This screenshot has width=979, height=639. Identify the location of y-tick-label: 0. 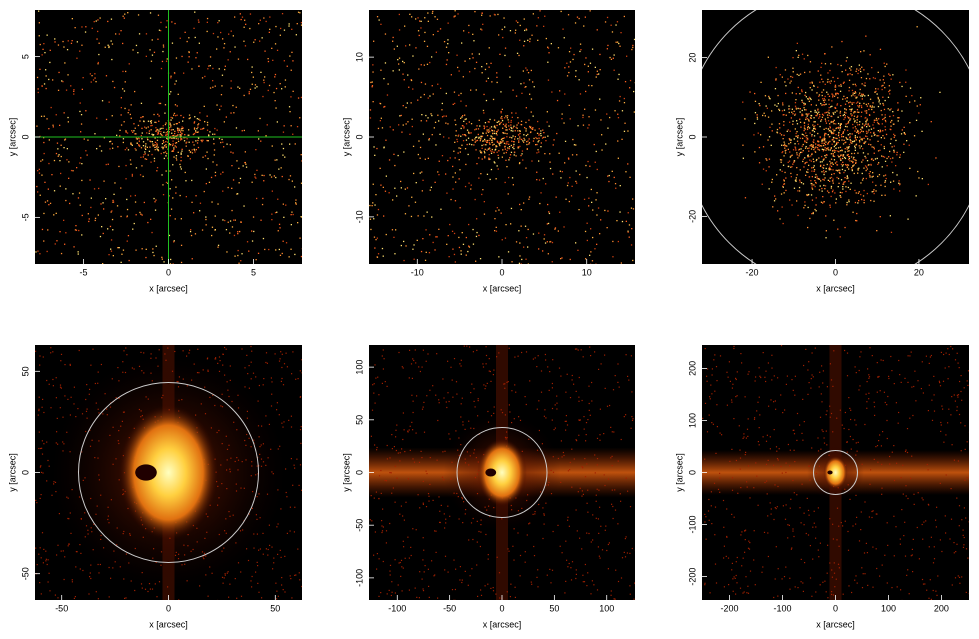
(359, 136).